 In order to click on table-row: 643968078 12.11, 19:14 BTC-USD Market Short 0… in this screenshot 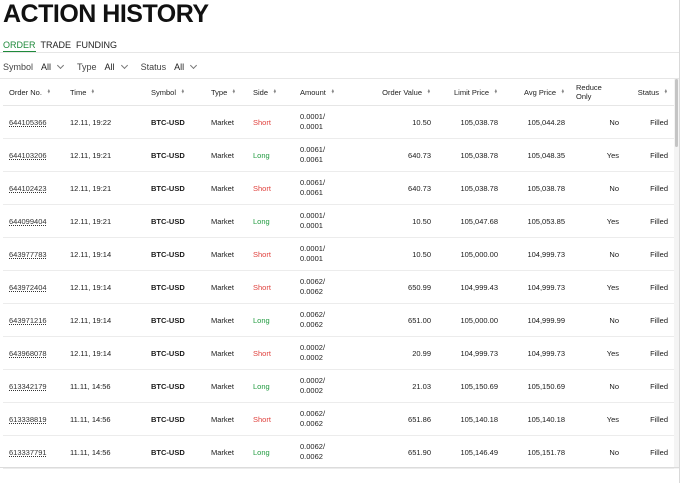, I will do `click(338, 353)`.